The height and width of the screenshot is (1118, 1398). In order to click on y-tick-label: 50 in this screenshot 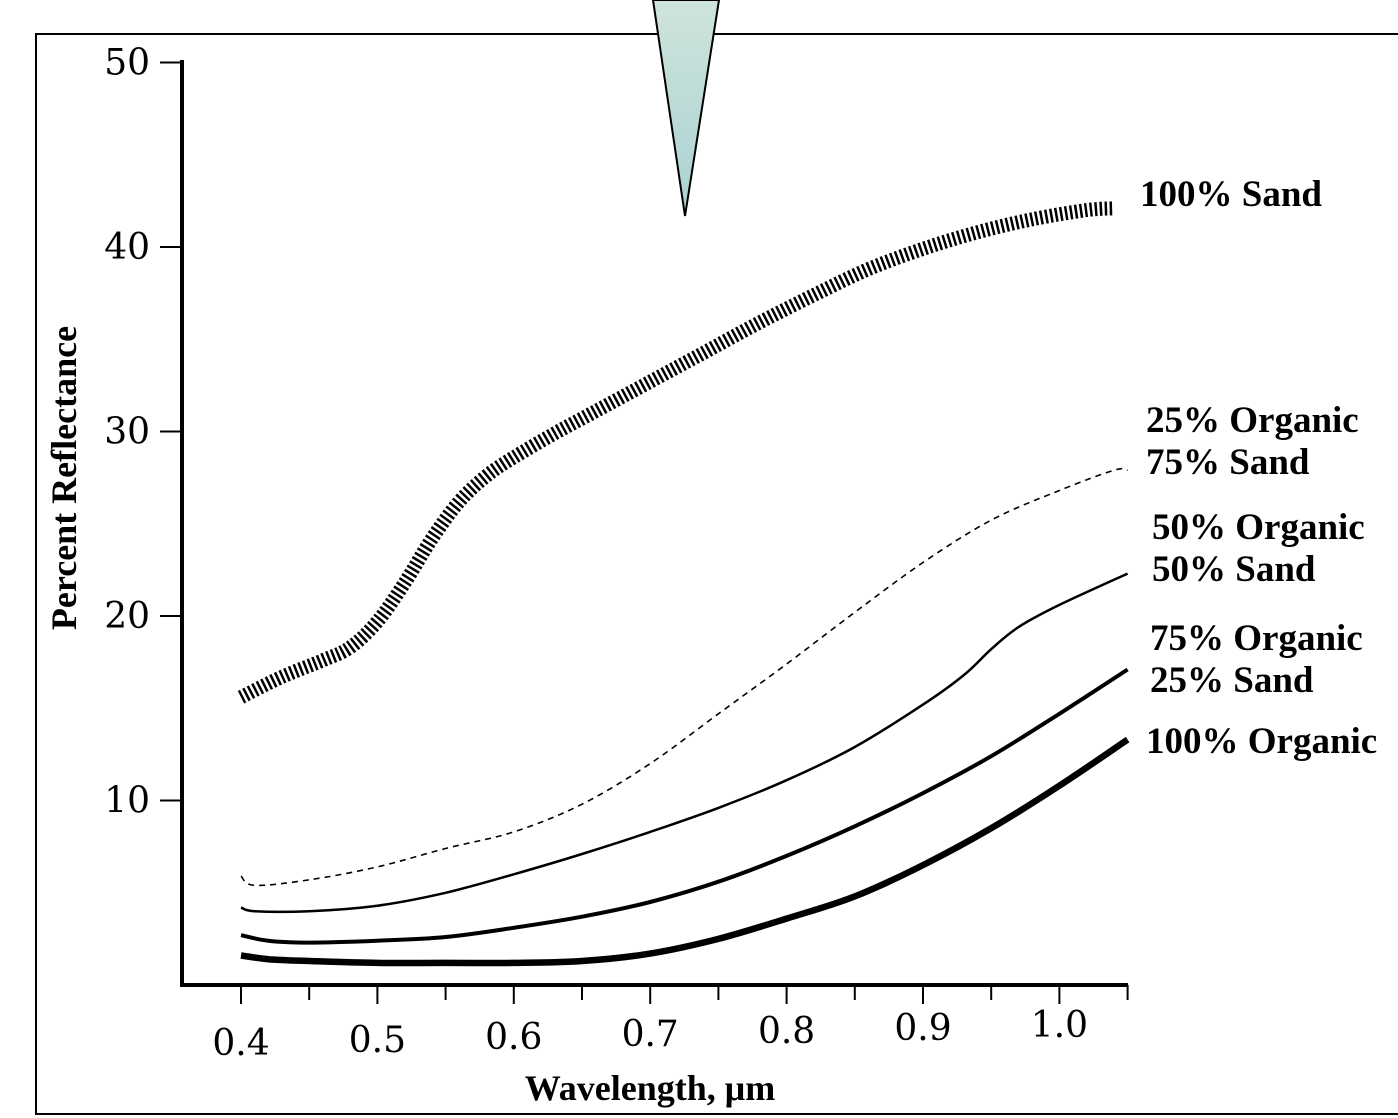, I will do `click(127, 63)`.